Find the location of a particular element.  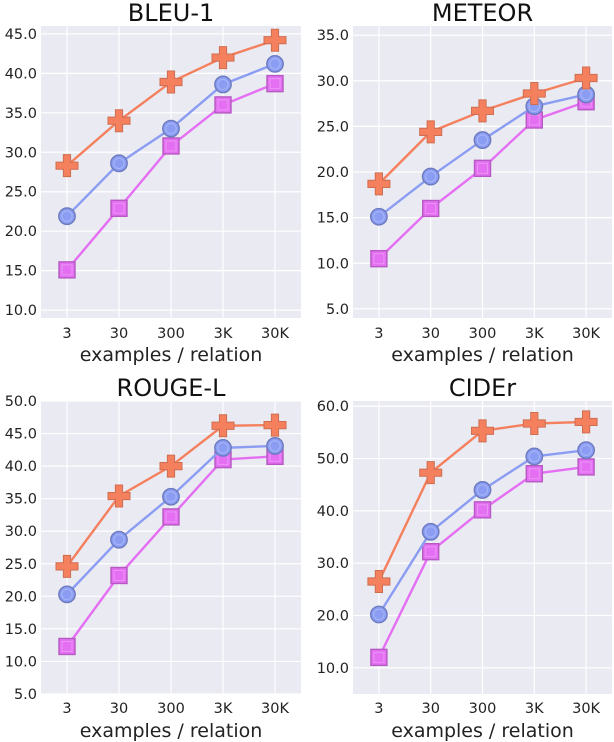

x-tick-label: 300 is located at coordinates (171, 709).